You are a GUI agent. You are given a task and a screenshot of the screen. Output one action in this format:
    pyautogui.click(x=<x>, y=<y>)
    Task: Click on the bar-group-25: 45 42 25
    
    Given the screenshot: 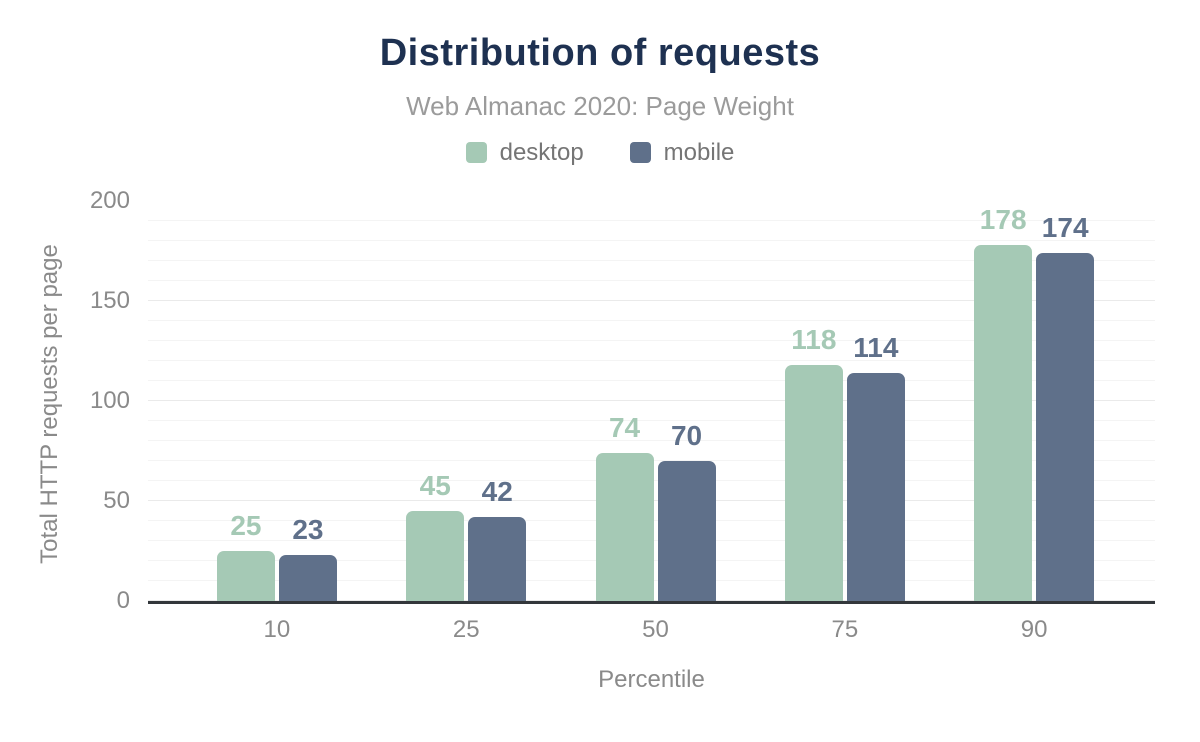 What is the action you would take?
    pyautogui.click(x=466, y=555)
    